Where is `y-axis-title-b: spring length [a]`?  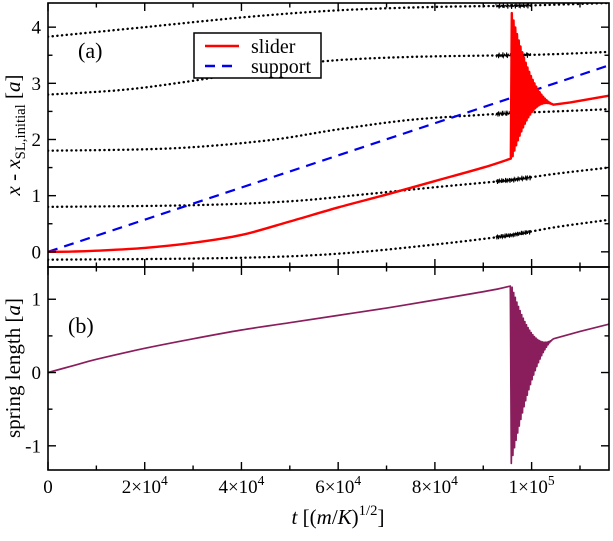
y-axis-title-b: spring length [a] is located at coordinates (13, 368).